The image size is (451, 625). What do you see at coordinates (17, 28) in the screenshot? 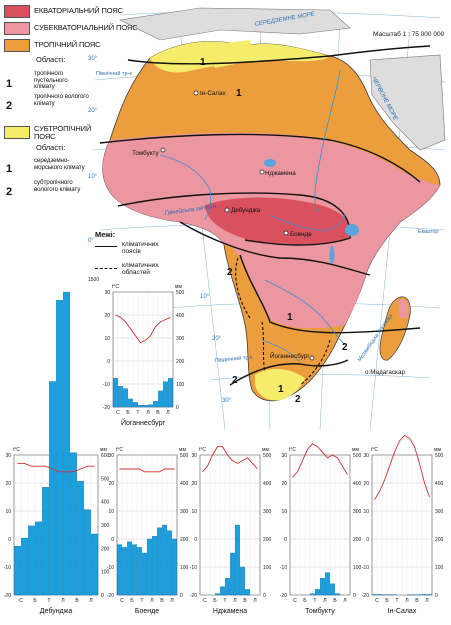
I see `legend-swatch-subequatorial` at bounding box center [17, 28].